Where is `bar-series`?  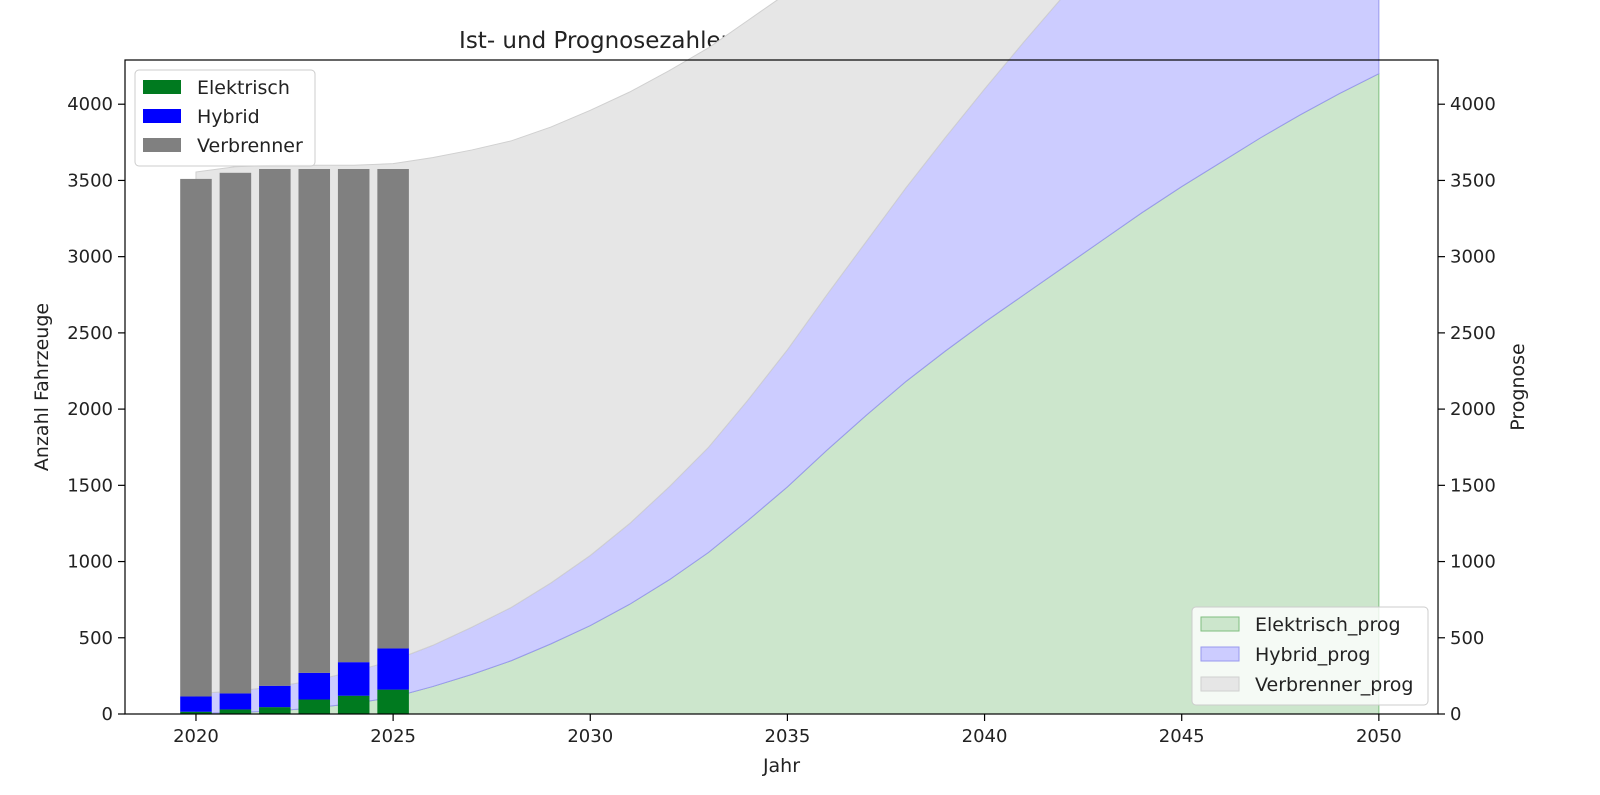
bar-series is located at coordinates (294, 441).